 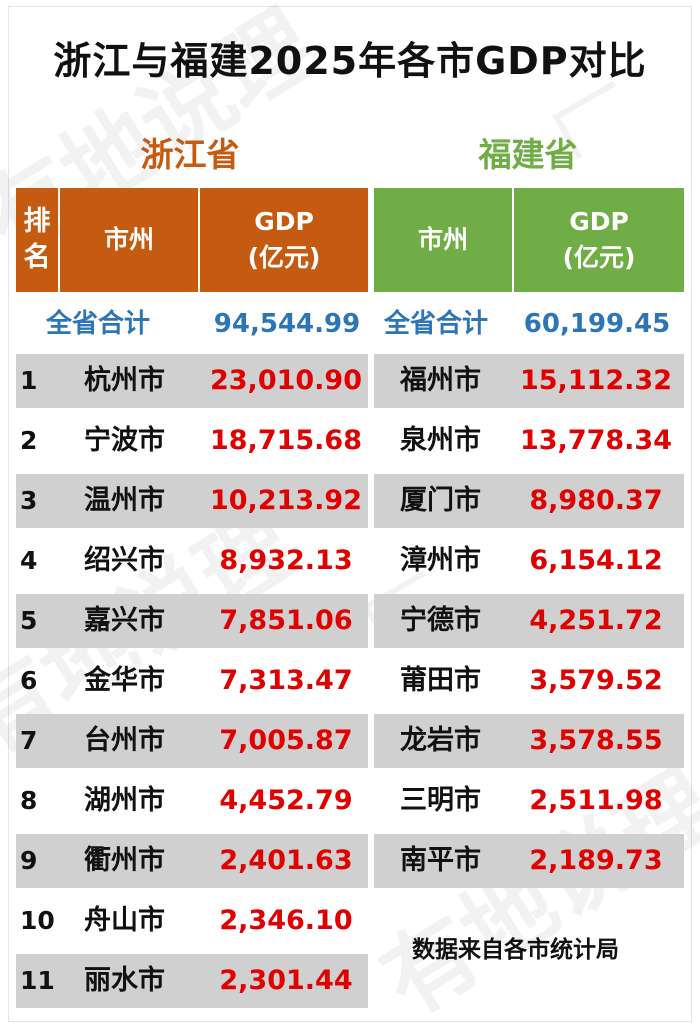 I want to click on gdp-value-zhejiang: 18,715.68, so click(x=286, y=440).